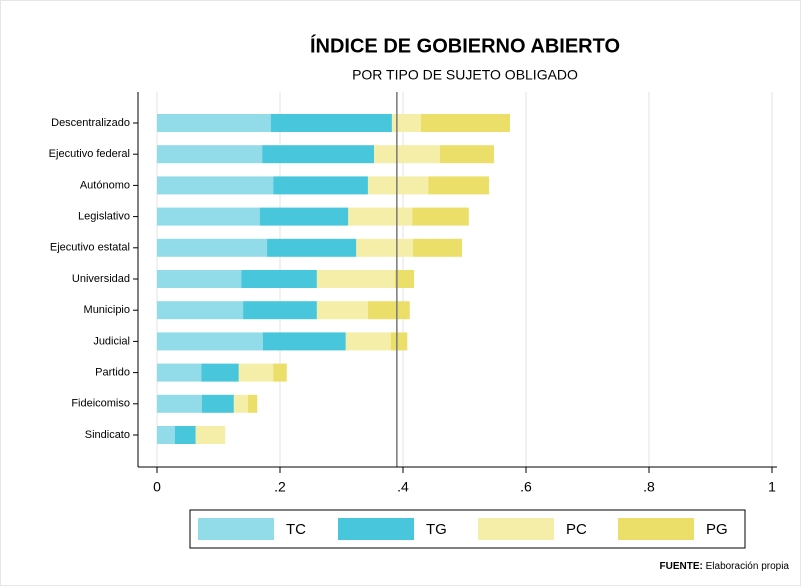 The width and height of the screenshot is (801, 586). I want to click on source-text: Elaboración propia, so click(748, 566).